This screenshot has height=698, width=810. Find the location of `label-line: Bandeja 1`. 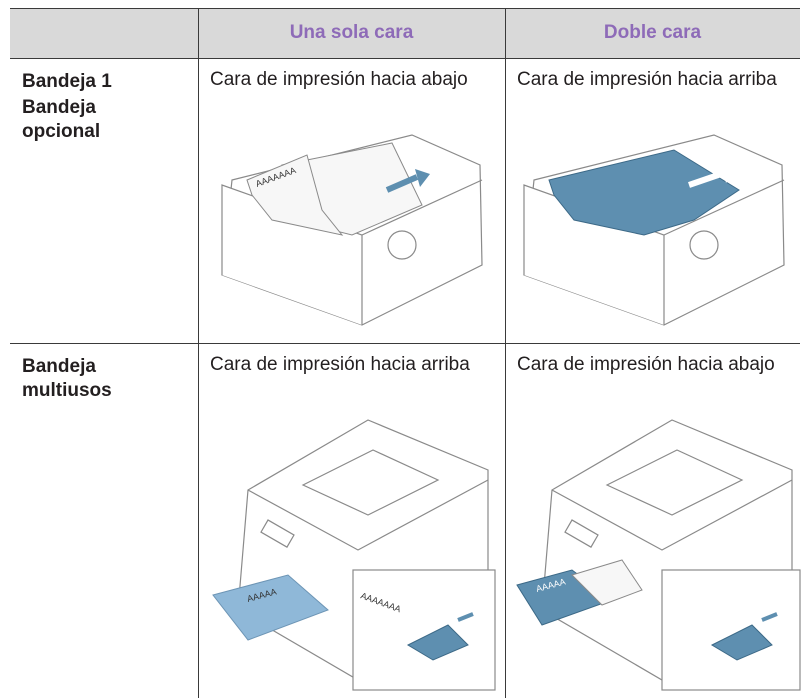

label-line: Bandeja 1 is located at coordinates (67, 81).